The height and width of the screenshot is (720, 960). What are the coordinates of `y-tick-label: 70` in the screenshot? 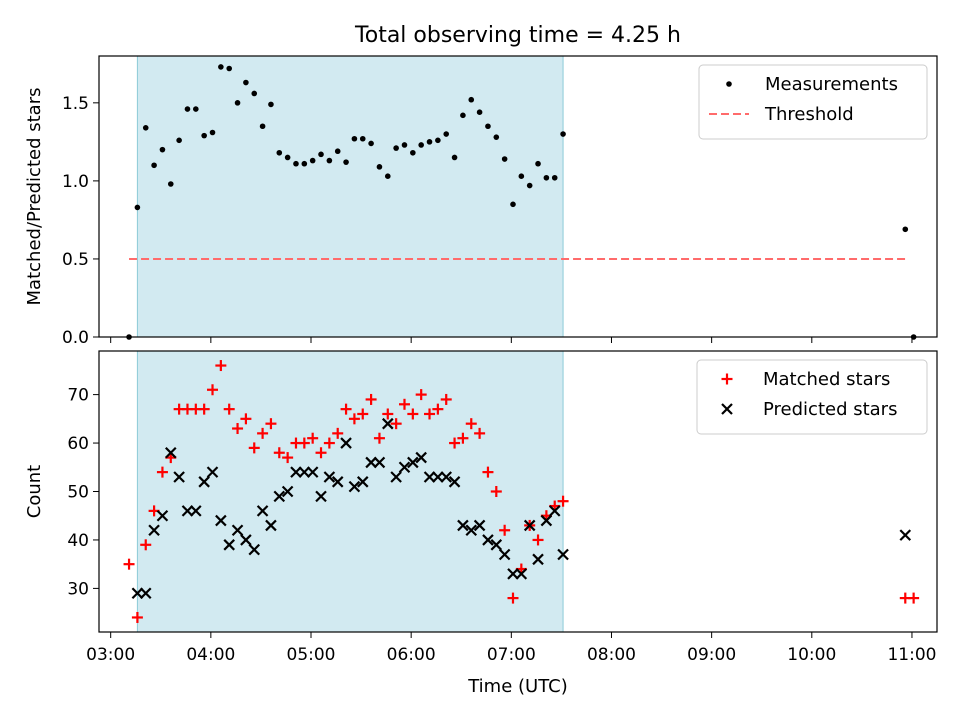 It's located at (78, 396).